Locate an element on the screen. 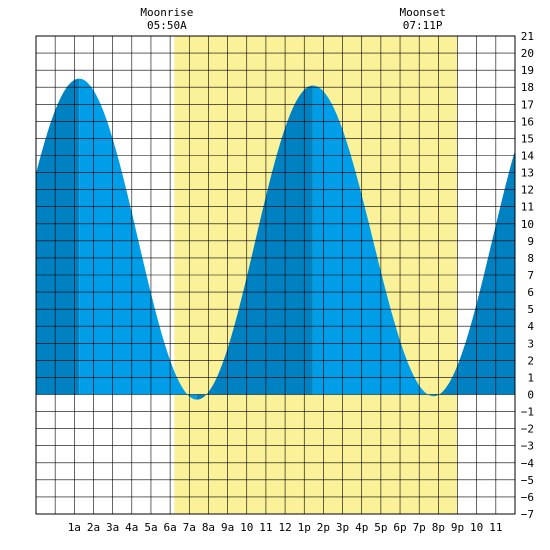 The height and width of the screenshot is (550, 550). falling-tide-segment is located at coordinates (138, 239).